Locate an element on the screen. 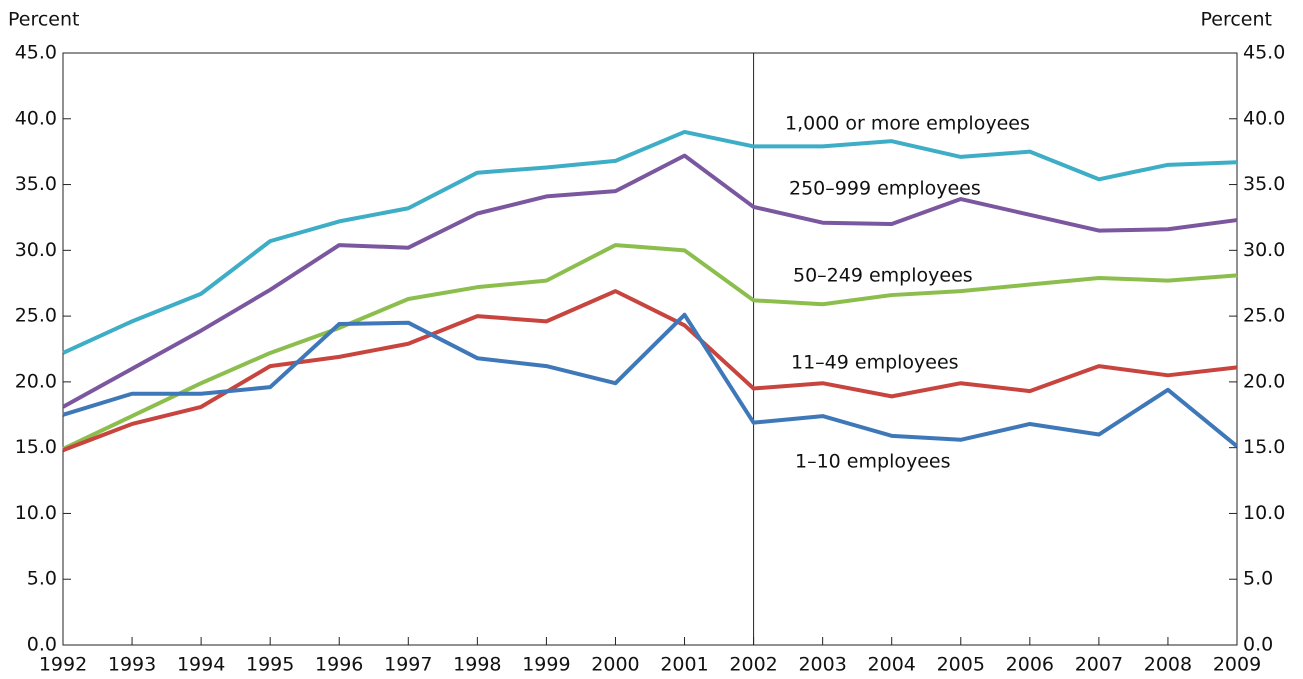 Image resolution: width=1303 pixels, height=679 pixels. y-tick-label: 5.0 is located at coordinates (42, 579).